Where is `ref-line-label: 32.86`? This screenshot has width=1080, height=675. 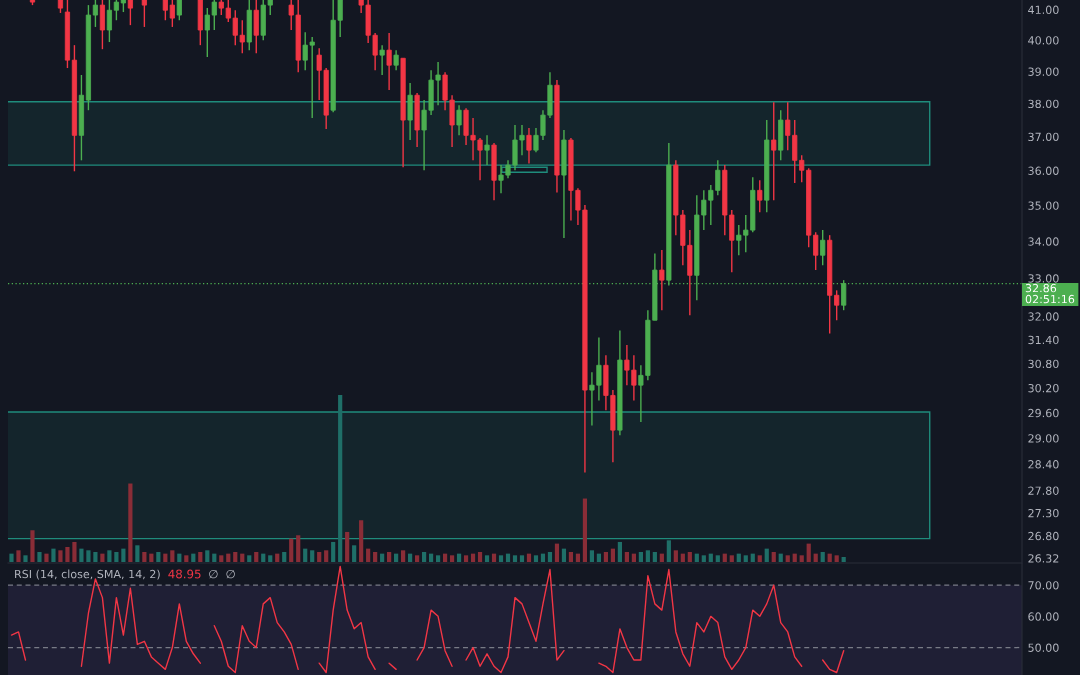
ref-line-label: 32.86 is located at coordinates (1041, 288).